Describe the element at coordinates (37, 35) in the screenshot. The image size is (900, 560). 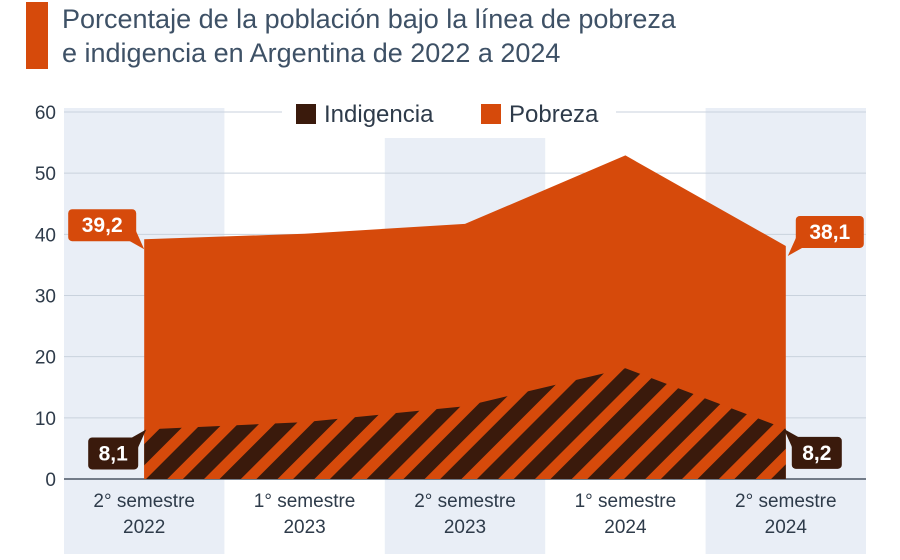
I see `title-accent-bar` at that location.